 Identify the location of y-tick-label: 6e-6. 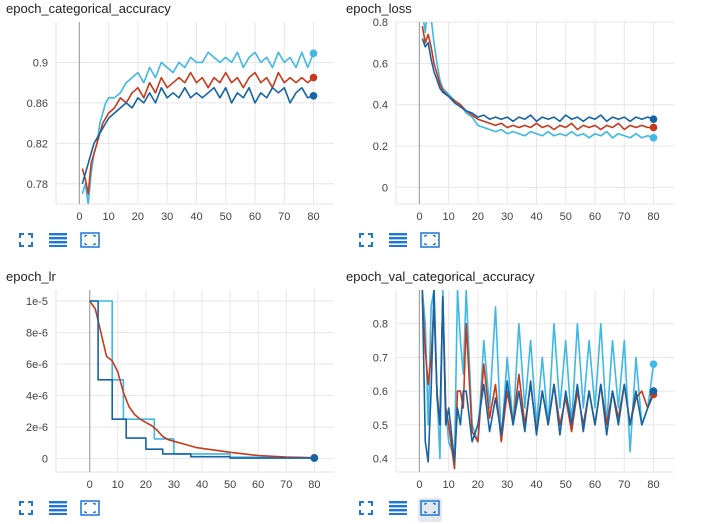
(37, 365).